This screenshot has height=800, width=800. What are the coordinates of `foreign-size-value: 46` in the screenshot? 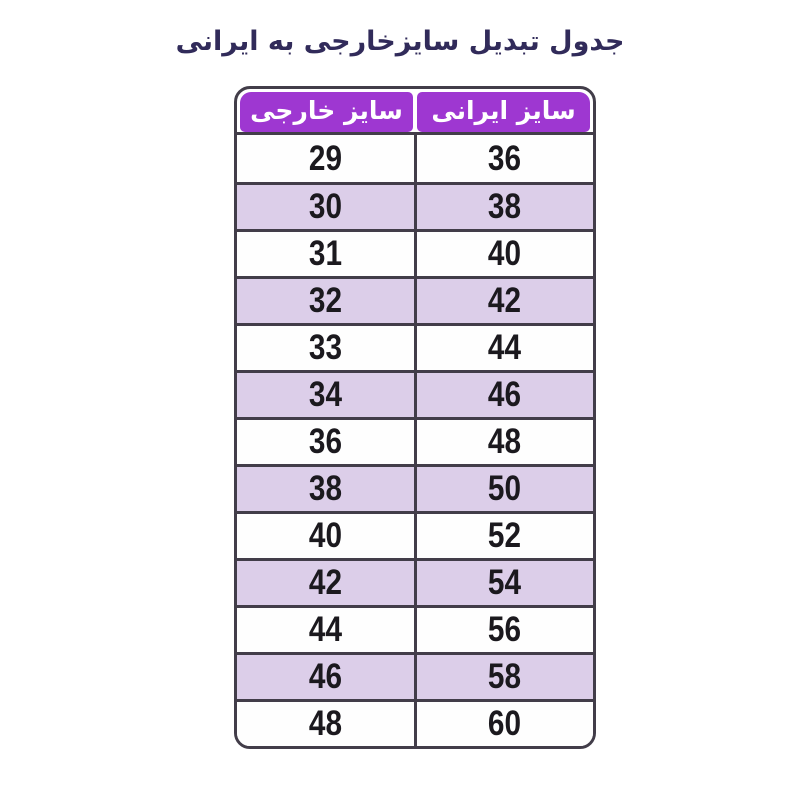 It's located at (325, 677).